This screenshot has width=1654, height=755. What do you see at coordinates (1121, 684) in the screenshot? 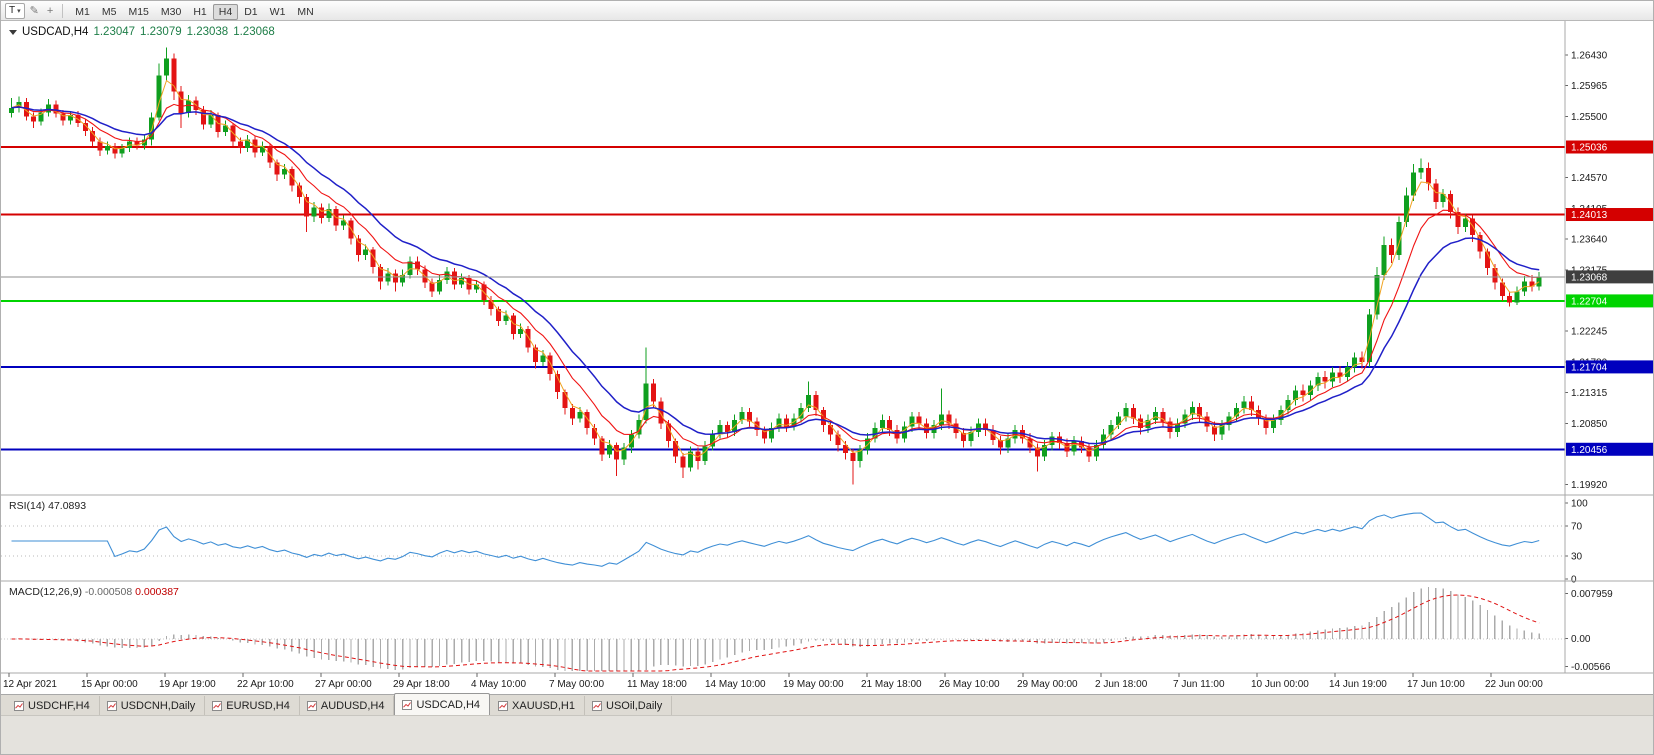
I see `svg-text: 2 Jun 18:00` at bounding box center [1121, 684].